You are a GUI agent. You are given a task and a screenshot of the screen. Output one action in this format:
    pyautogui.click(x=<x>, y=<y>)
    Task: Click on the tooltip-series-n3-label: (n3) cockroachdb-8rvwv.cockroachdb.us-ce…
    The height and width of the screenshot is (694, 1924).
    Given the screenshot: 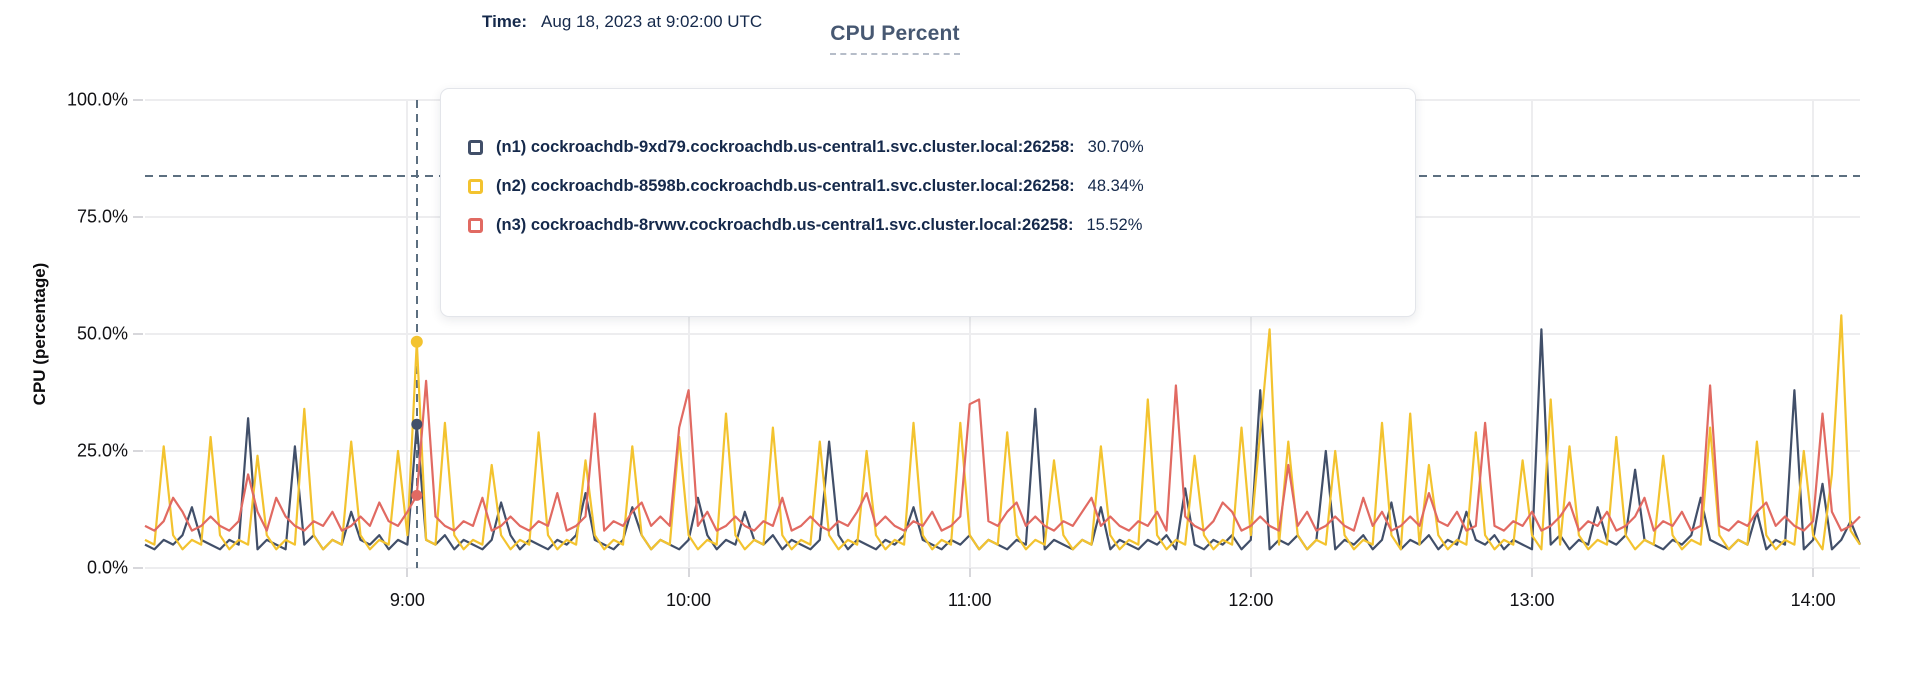 What is the action you would take?
    pyautogui.click(x=785, y=225)
    